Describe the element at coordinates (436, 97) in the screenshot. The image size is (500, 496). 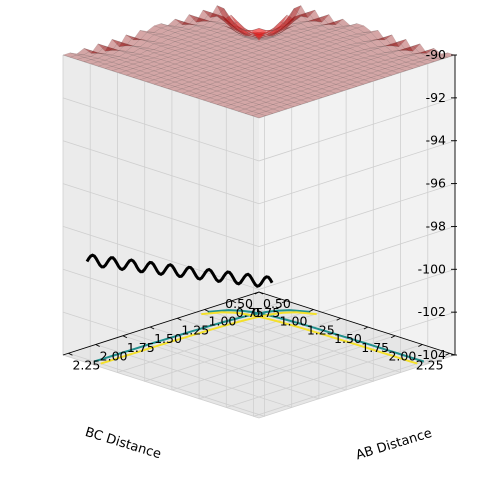
I see `z-tick-label: -92` at that location.